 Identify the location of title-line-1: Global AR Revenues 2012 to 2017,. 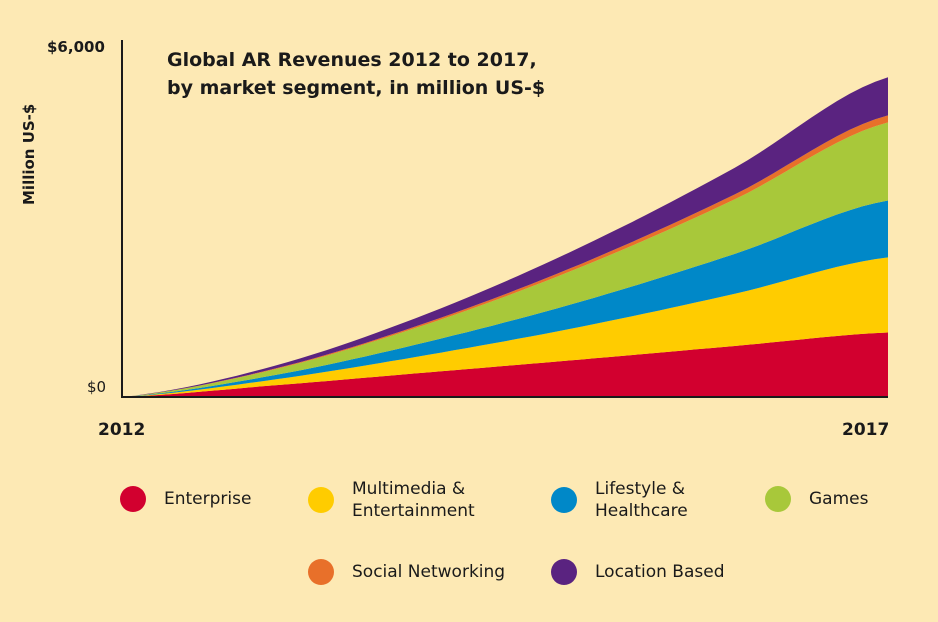
(352, 60).